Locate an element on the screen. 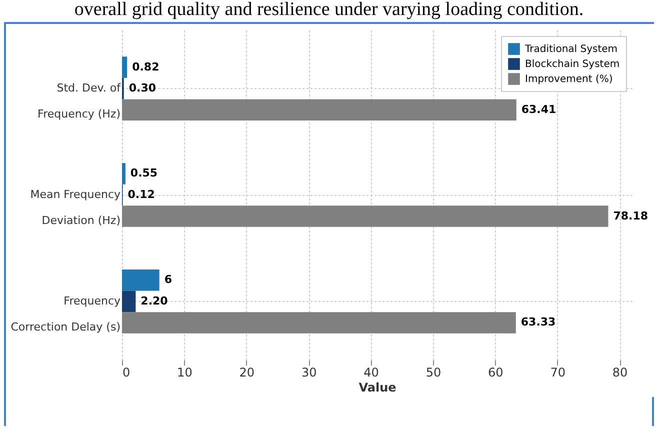 Image resolution: width=658 pixels, height=430 pixels. data-label: 63.41 is located at coordinates (538, 109).